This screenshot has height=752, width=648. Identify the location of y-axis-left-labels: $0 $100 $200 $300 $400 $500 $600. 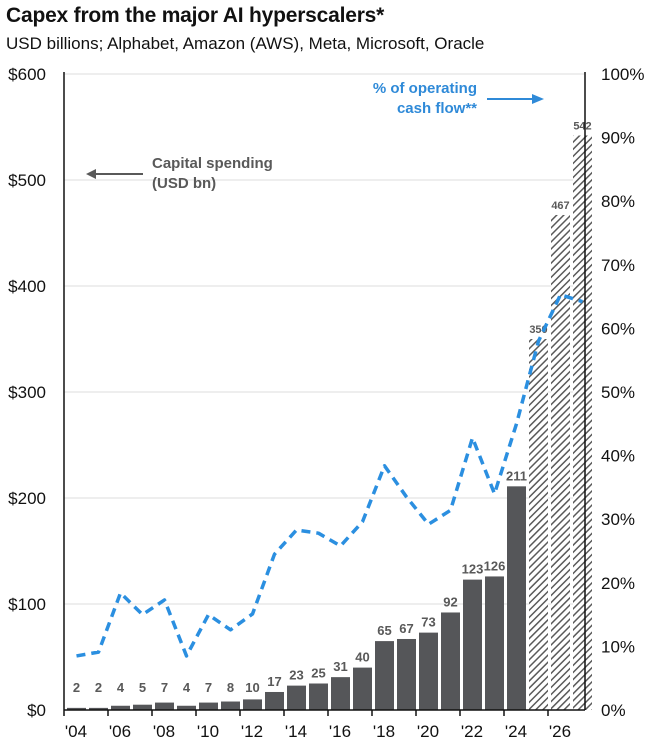
(27, 392).